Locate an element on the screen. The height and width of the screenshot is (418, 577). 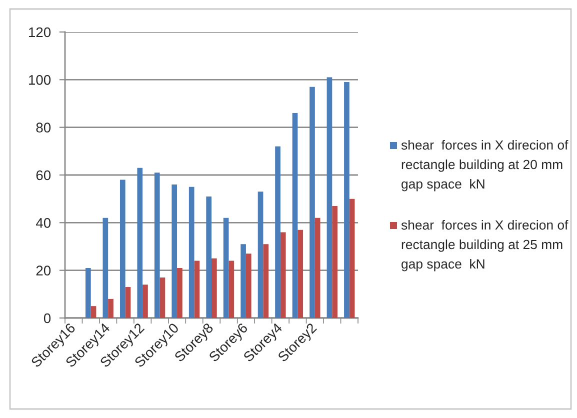
y-tick-label: 60 is located at coordinates (43, 175).